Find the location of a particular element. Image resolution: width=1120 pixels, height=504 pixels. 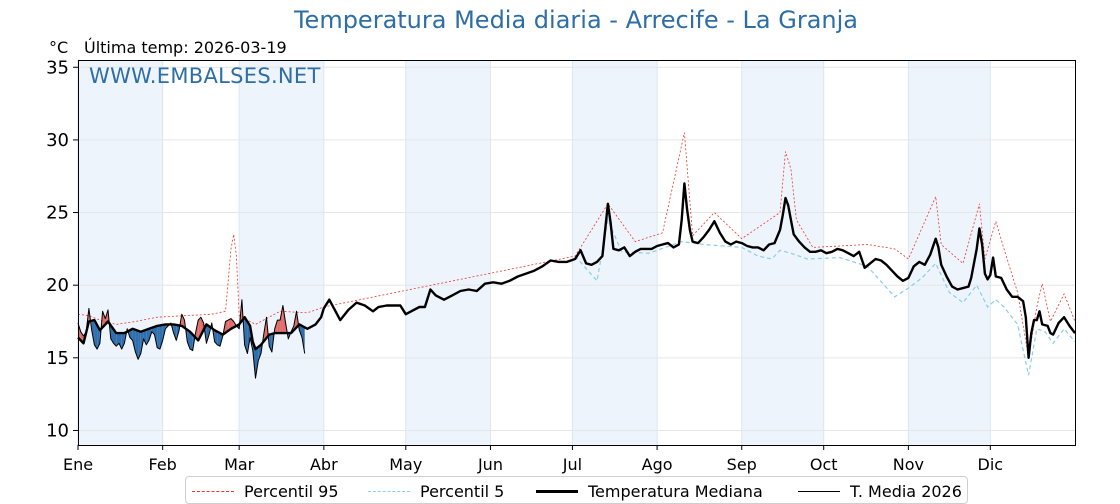

x-tick-label-abr: Abr is located at coordinates (324, 464).